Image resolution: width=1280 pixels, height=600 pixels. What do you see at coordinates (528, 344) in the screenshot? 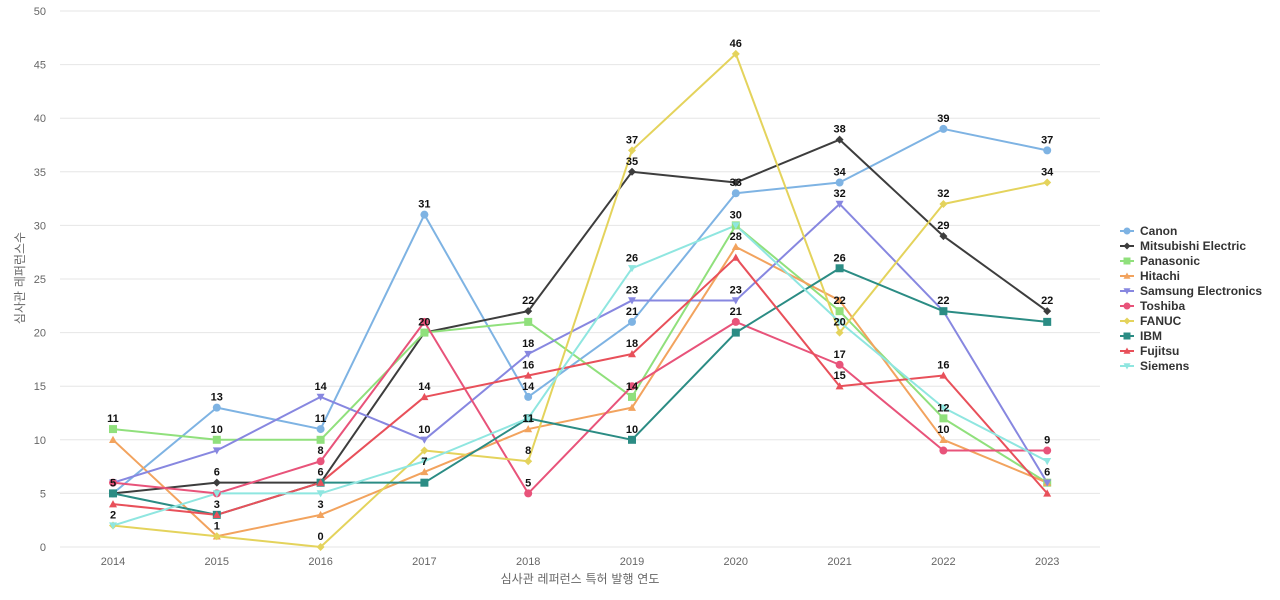
I see `data-label: 18` at bounding box center [528, 344].